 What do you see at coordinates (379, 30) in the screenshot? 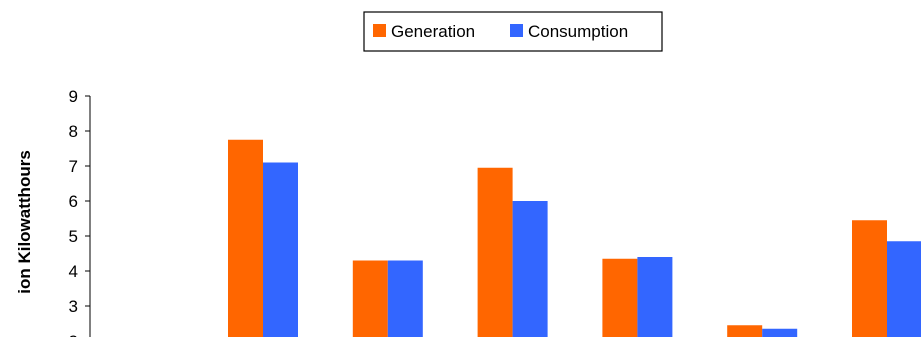
I see `legend-swatch-generation` at bounding box center [379, 30].